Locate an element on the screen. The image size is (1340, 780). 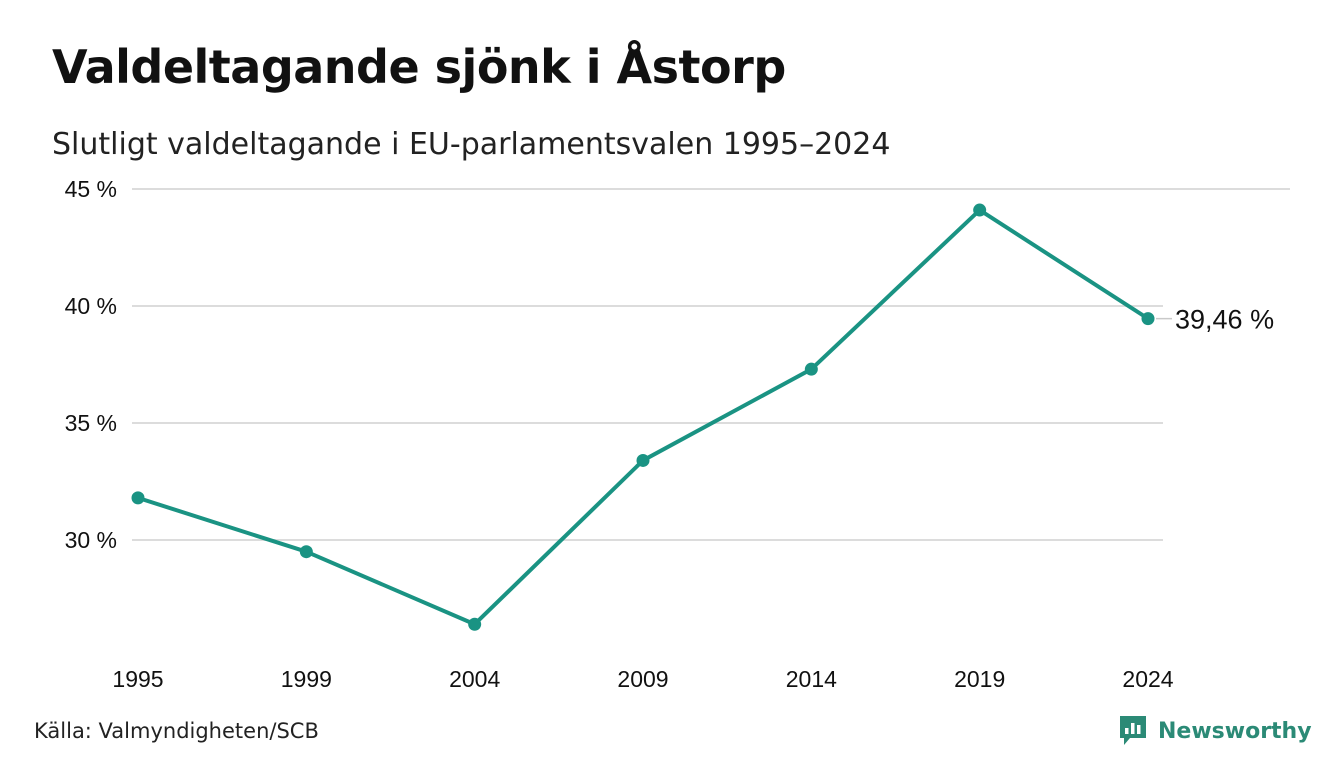
x-tick-label: 2009 is located at coordinates (642, 679).